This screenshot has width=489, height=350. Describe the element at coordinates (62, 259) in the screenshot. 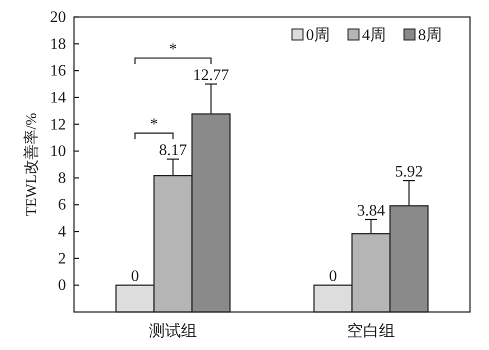

I see `y-tick-label: 2` at that location.